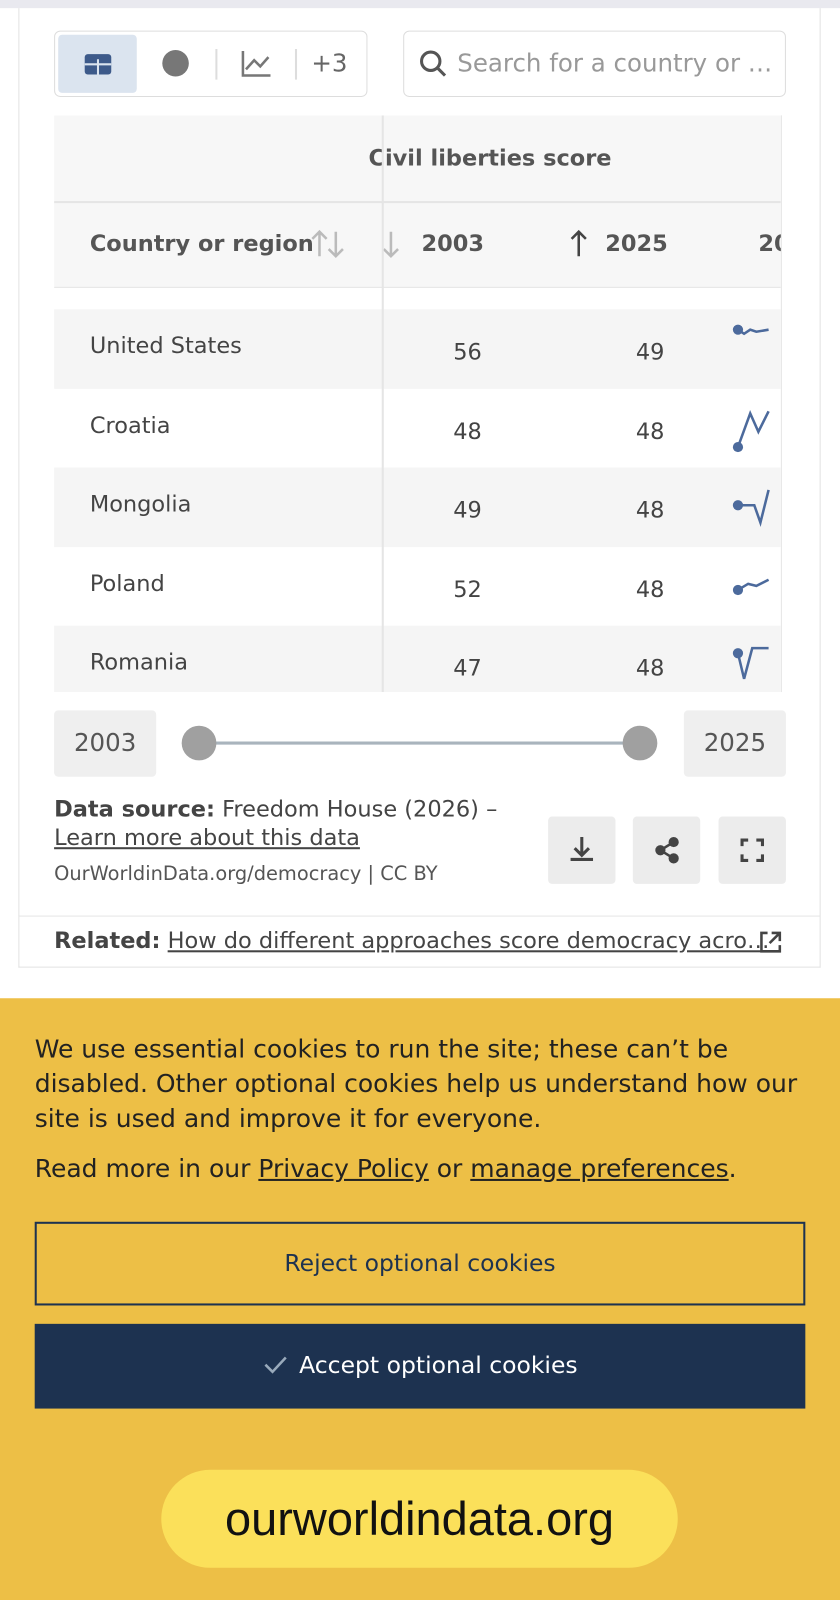  What do you see at coordinates (453, 244) in the screenshot?
I see `column-header: 2003` at bounding box center [453, 244].